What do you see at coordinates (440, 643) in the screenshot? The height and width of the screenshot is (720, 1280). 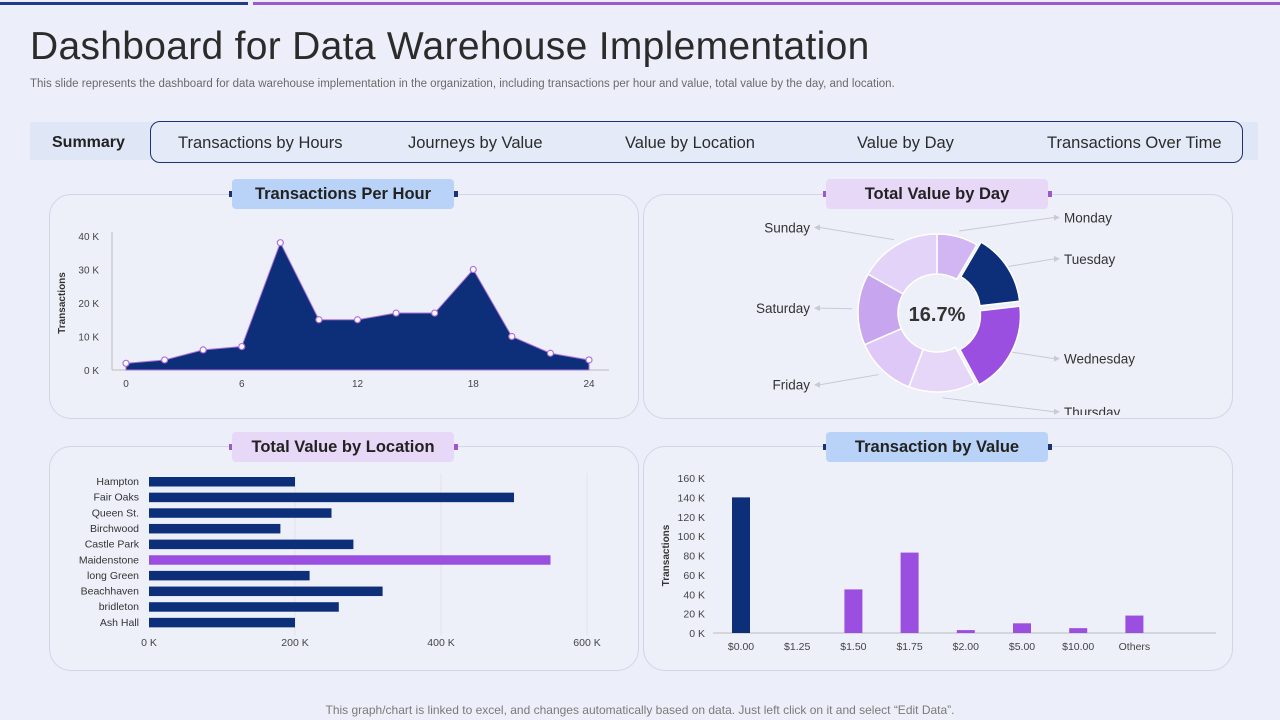 I see `x-tick-label: 400 K` at bounding box center [440, 643].